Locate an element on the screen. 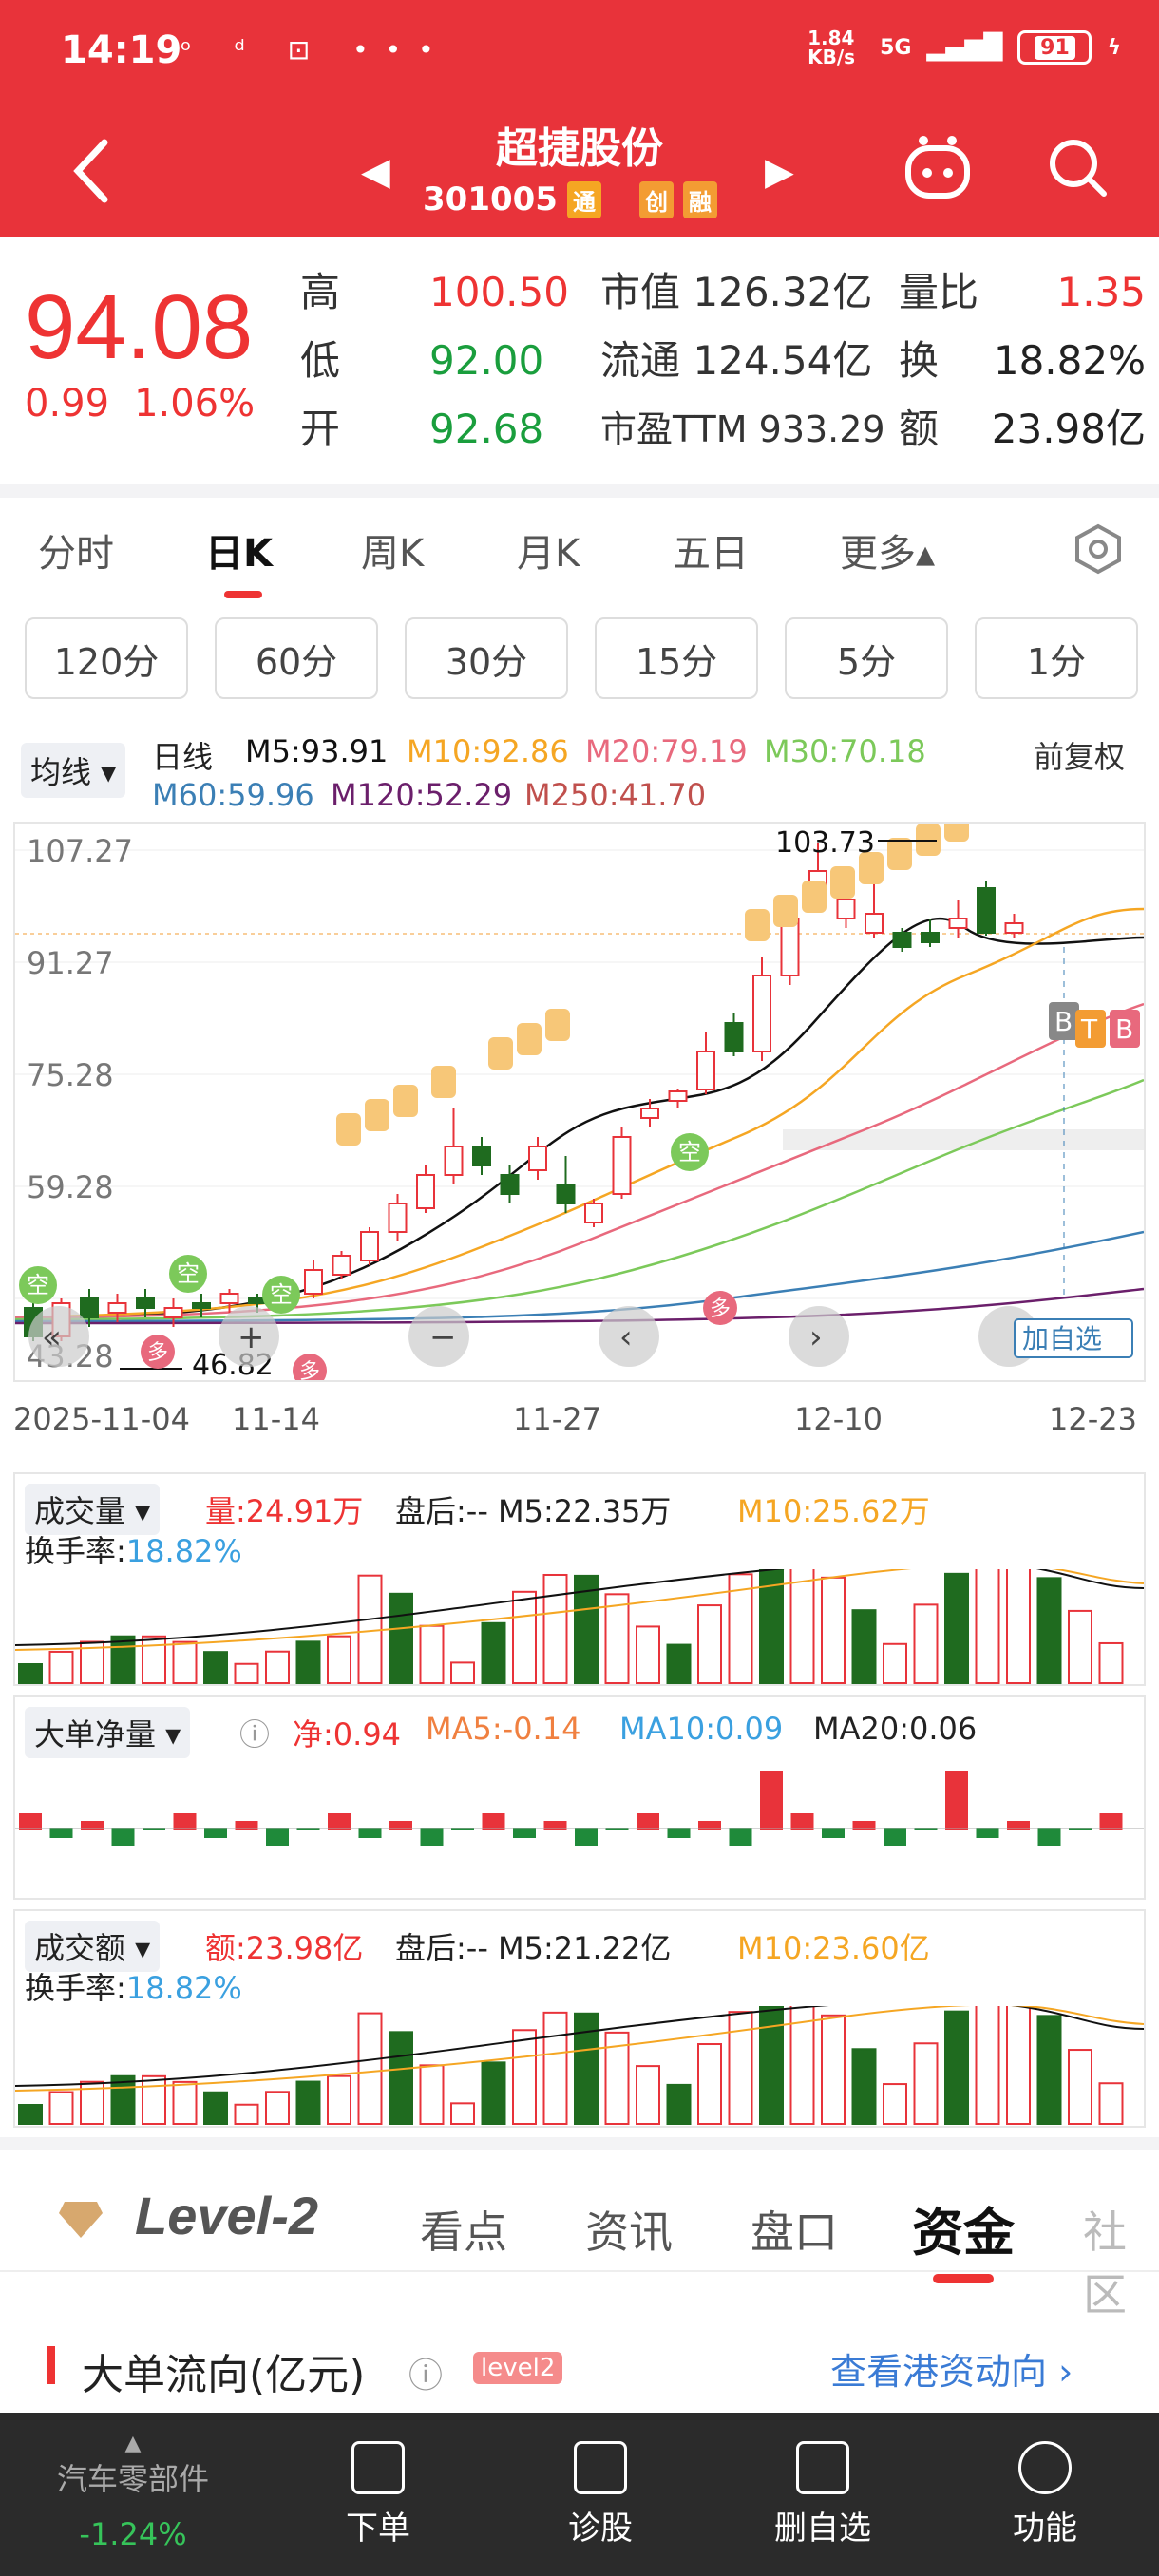  ma-dropdown: 均线 ▾ is located at coordinates (73, 770).